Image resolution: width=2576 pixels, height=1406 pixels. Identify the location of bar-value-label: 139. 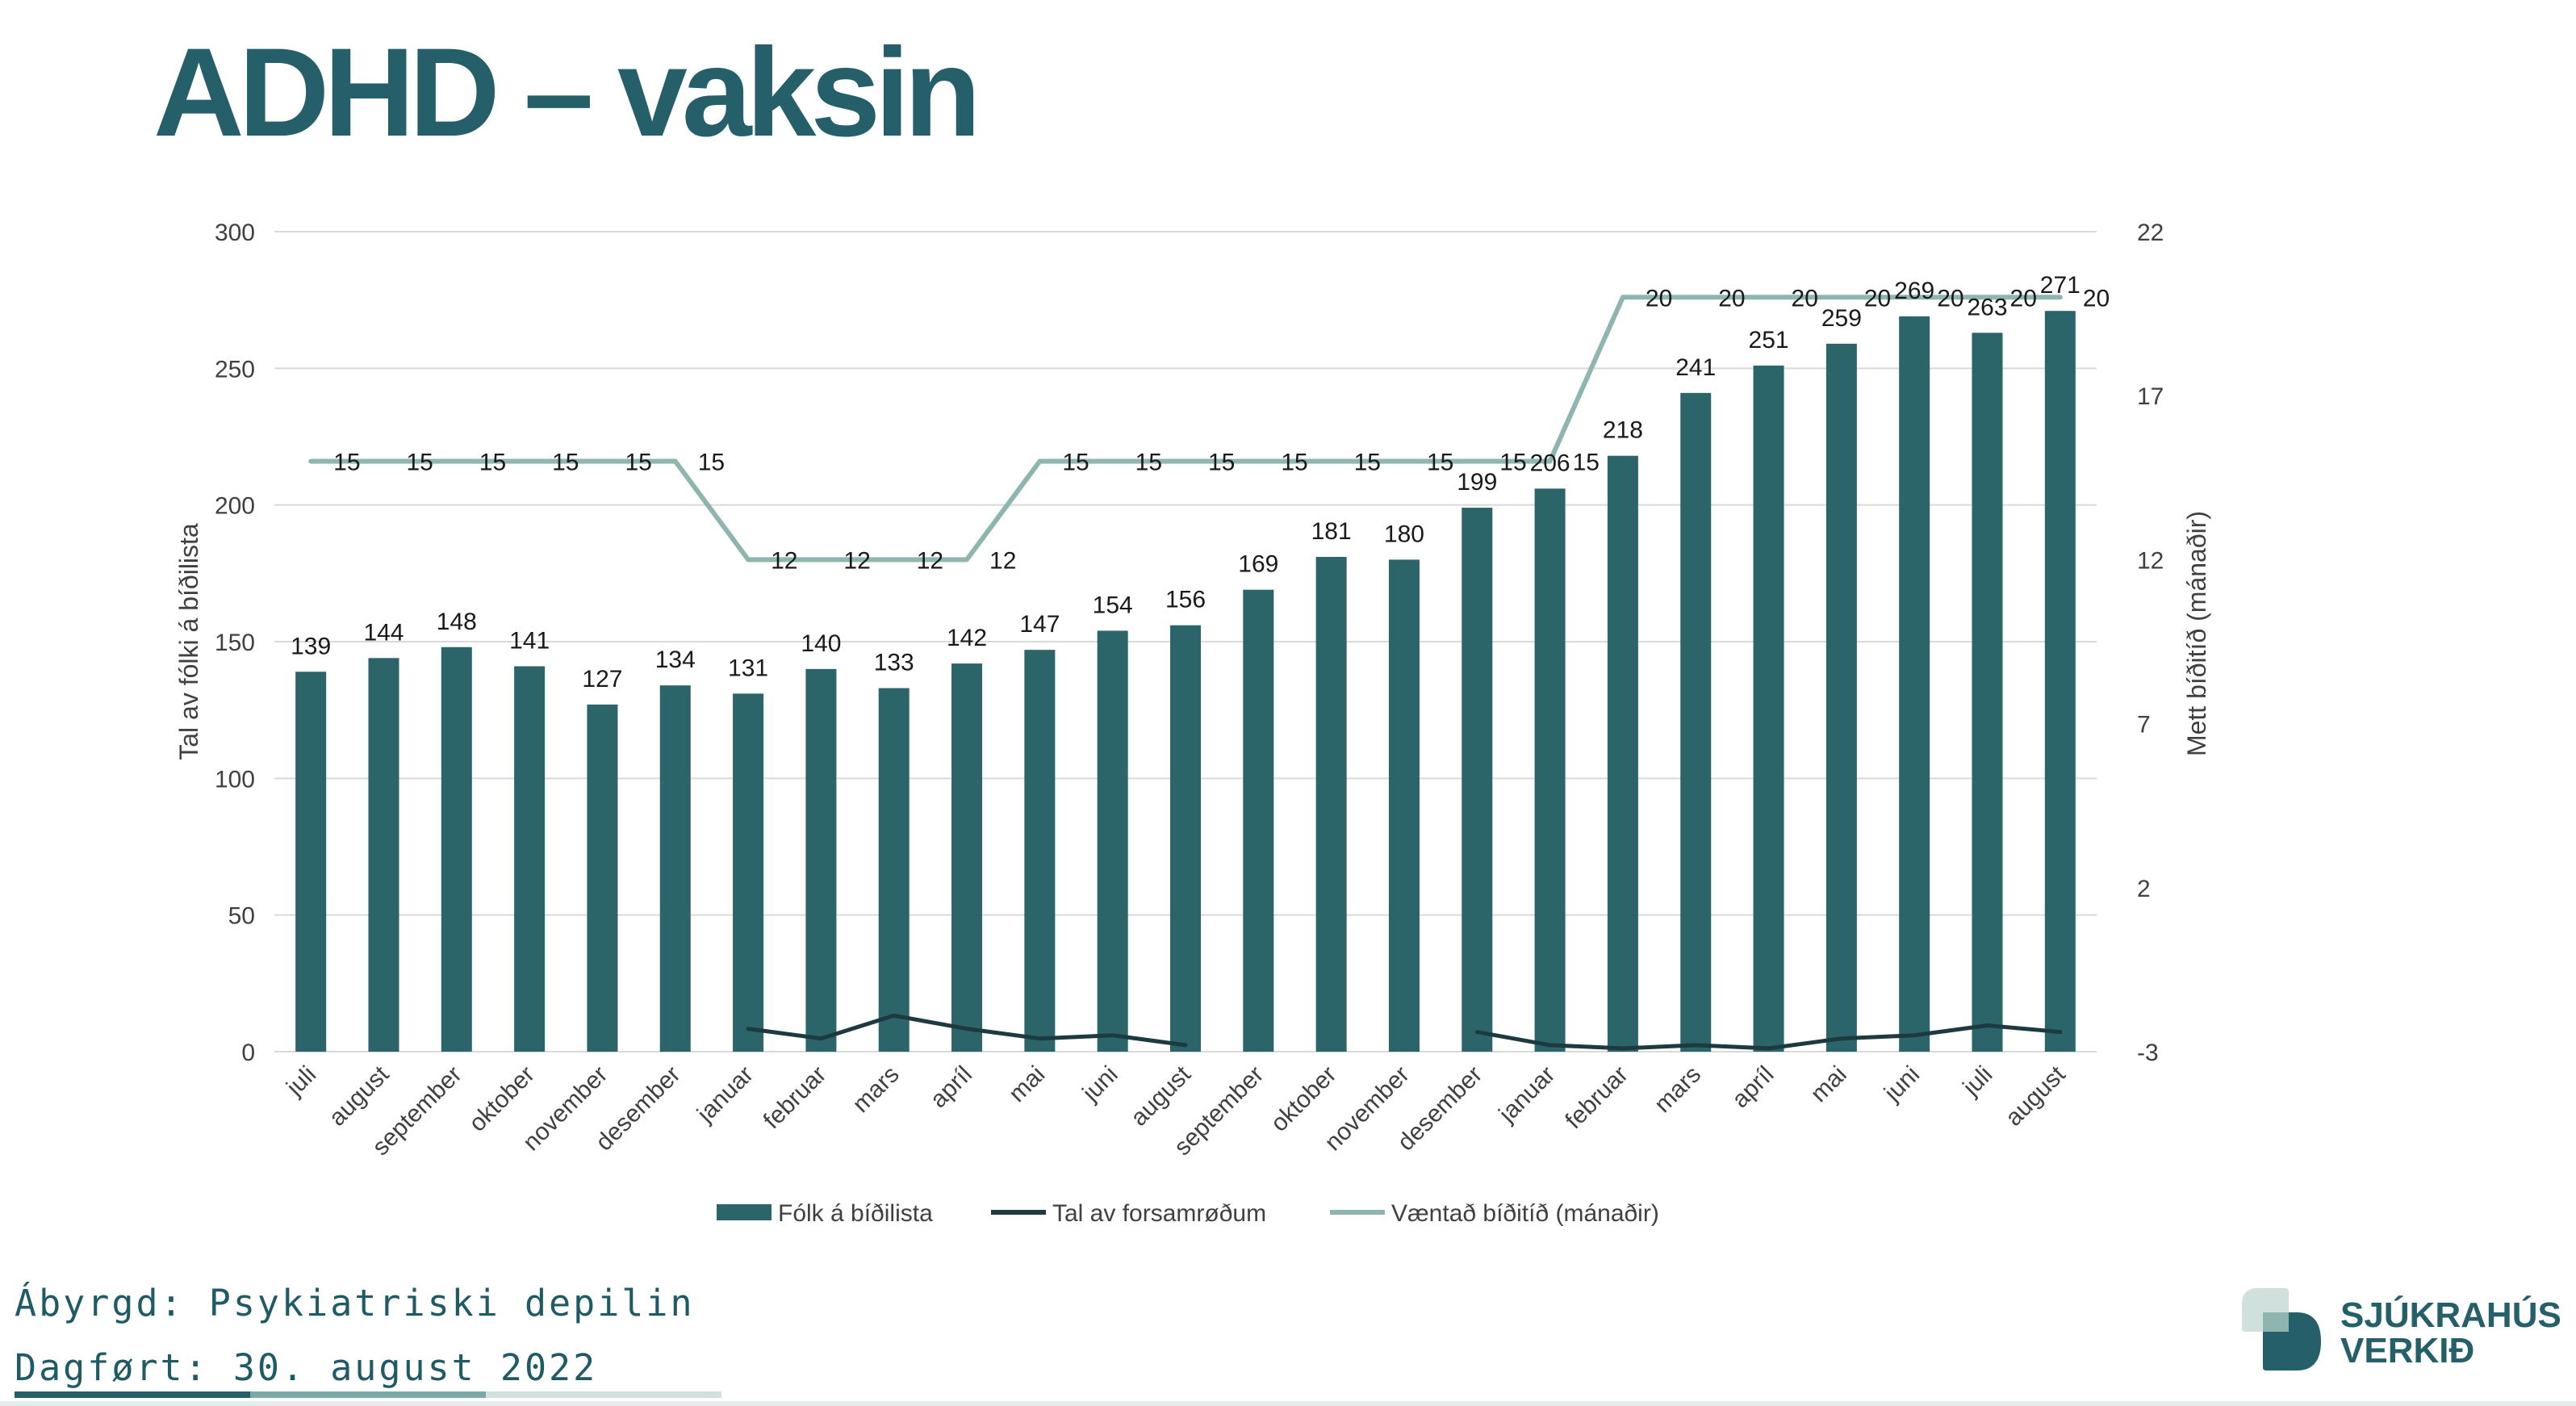
(311, 646).